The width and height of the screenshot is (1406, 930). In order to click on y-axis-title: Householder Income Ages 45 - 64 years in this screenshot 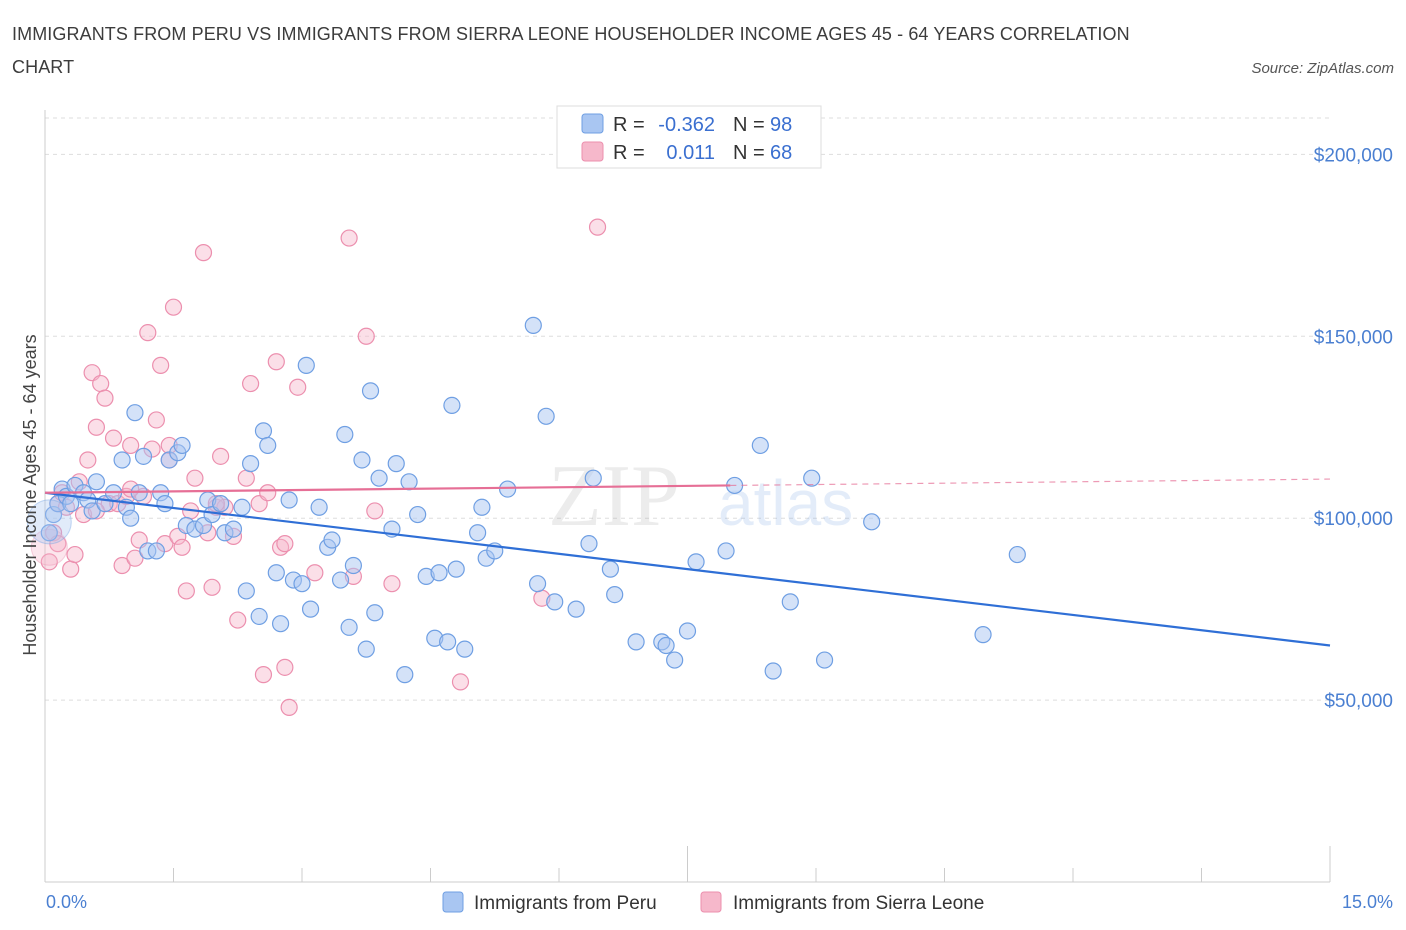, I will do `click(30, 494)`.